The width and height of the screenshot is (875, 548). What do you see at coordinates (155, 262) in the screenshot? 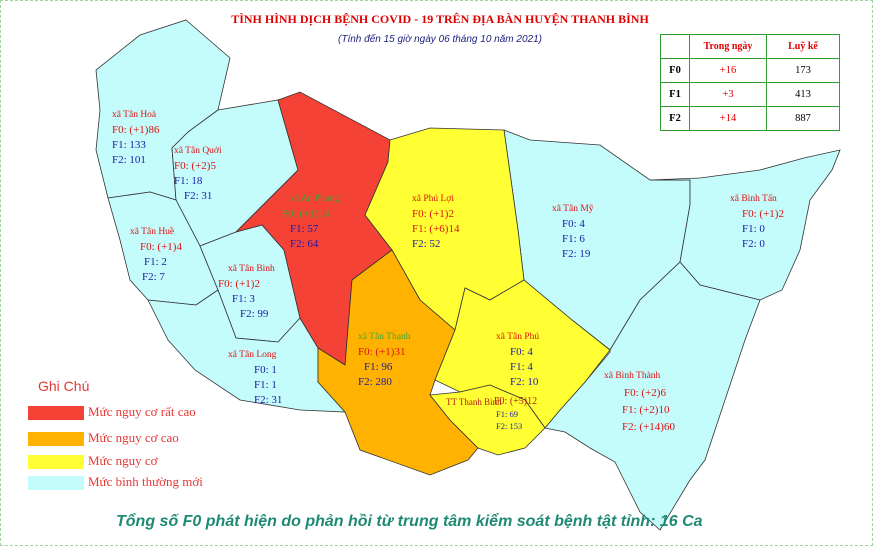
I see `region-f1: F1: 2` at bounding box center [155, 262].